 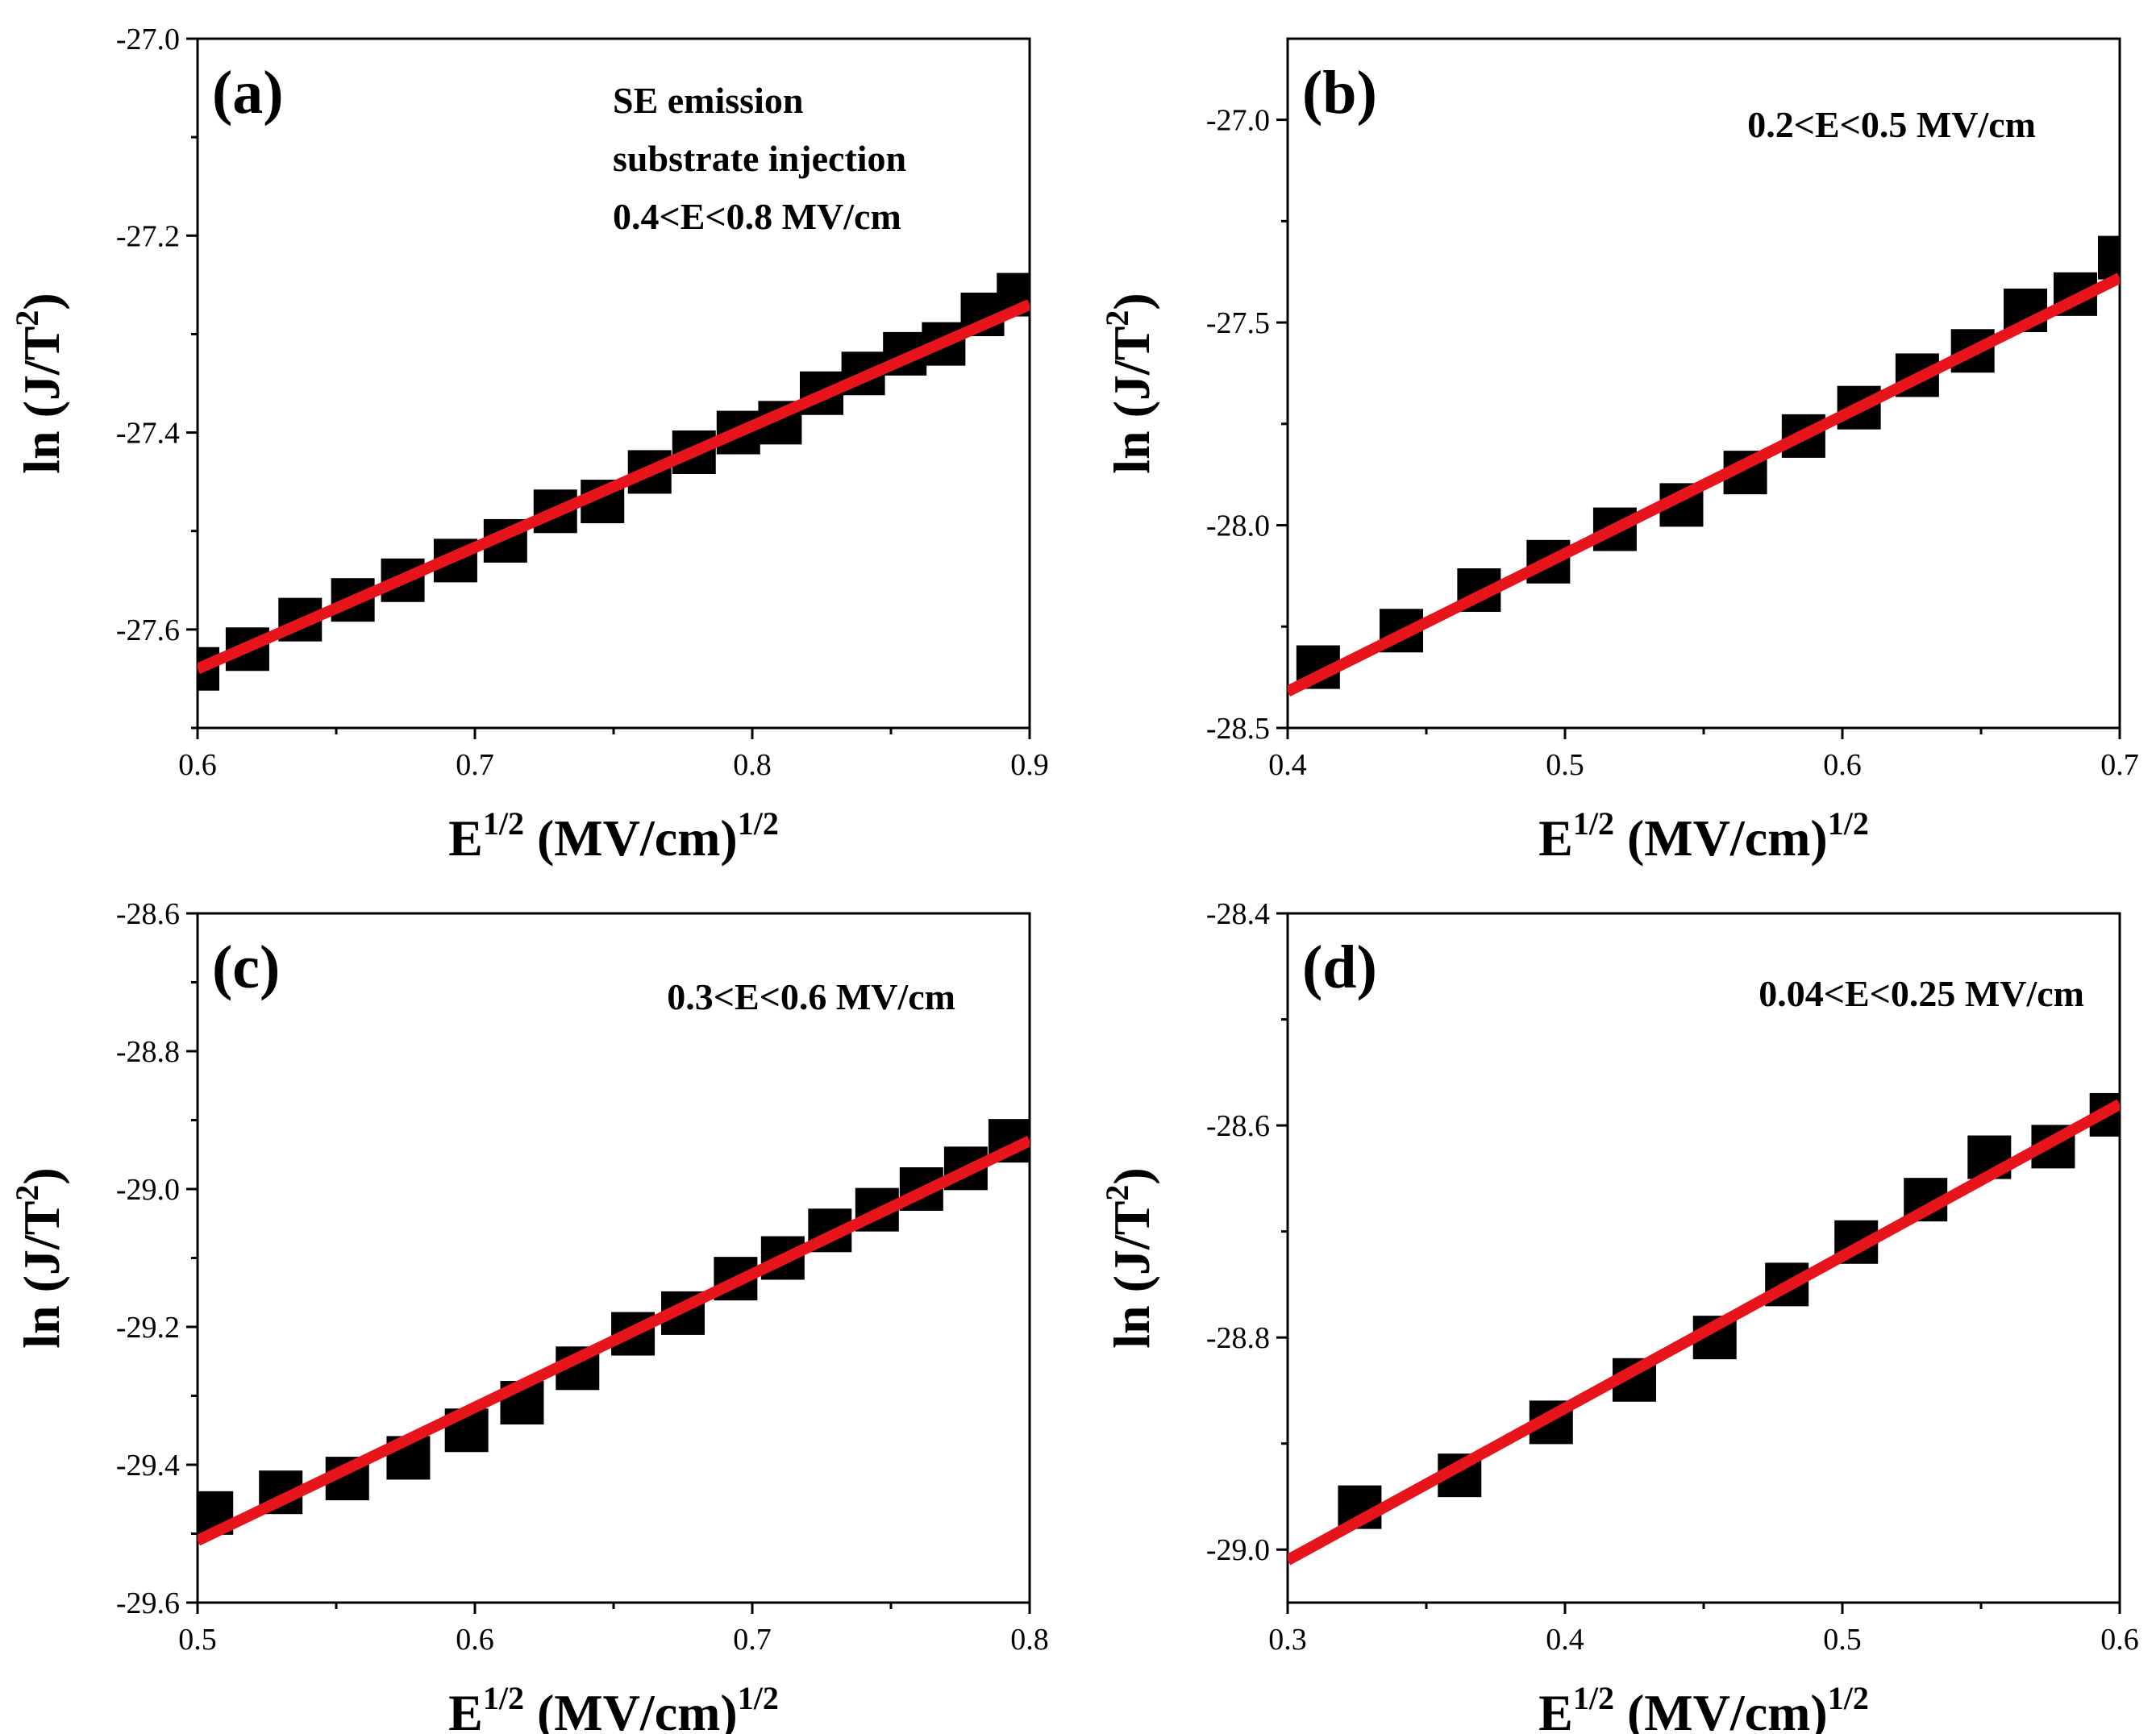 What do you see at coordinates (1029, 765) in the screenshot?
I see `x-tick-label: 0.9` at bounding box center [1029, 765].